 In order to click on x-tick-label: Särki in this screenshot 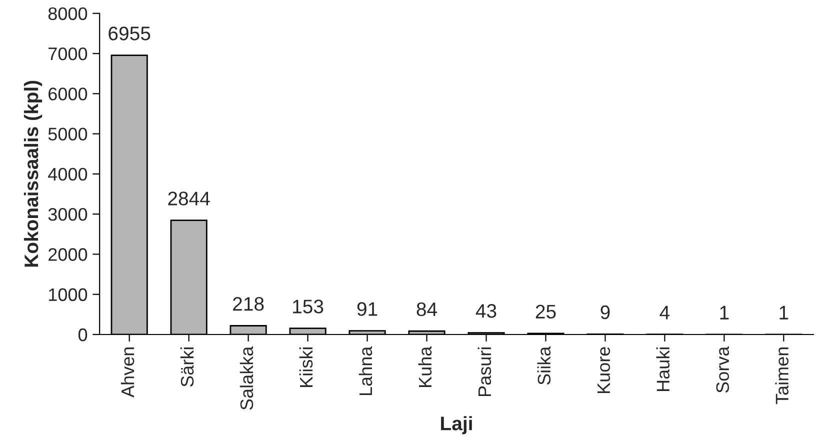, I will do `click(187, 367)`.